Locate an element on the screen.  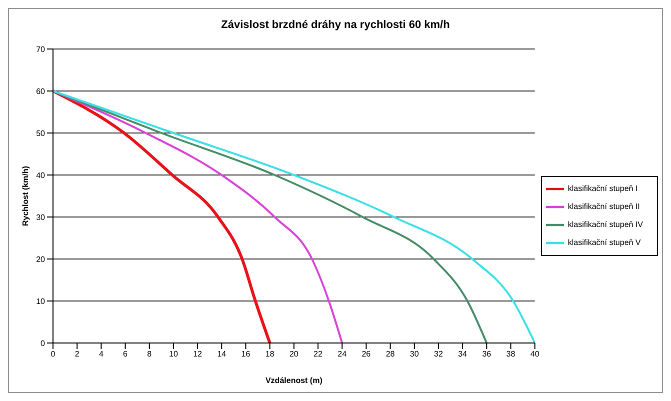
x-tick-label: 2 is located at coordinates (77, 354).